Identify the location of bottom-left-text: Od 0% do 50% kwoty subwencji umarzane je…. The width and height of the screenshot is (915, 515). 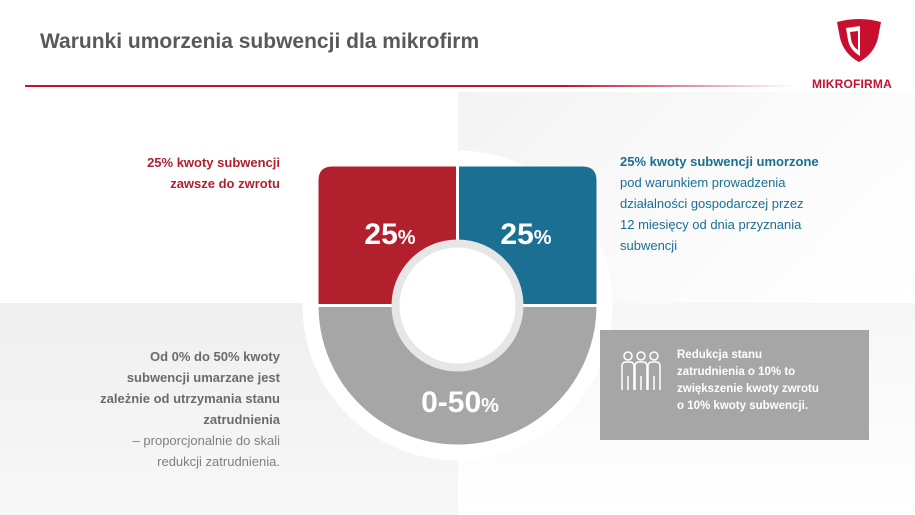
(170, 409).